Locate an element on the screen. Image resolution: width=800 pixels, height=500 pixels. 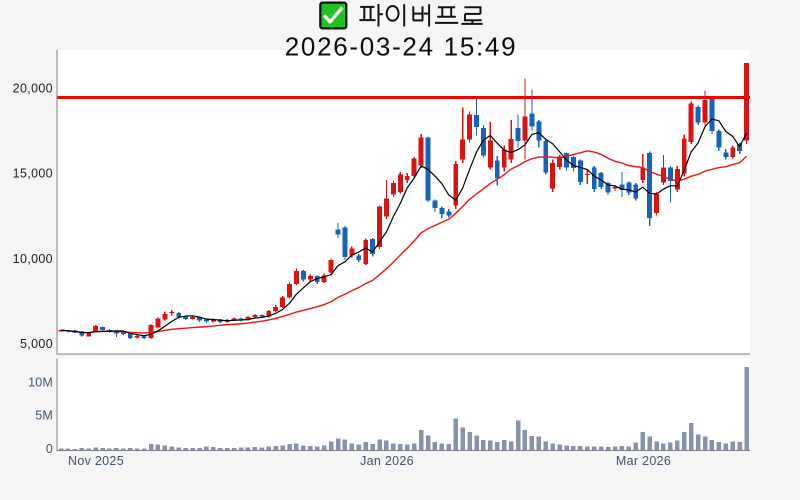
svg-text: 0 is located at coordinates (49, 449).